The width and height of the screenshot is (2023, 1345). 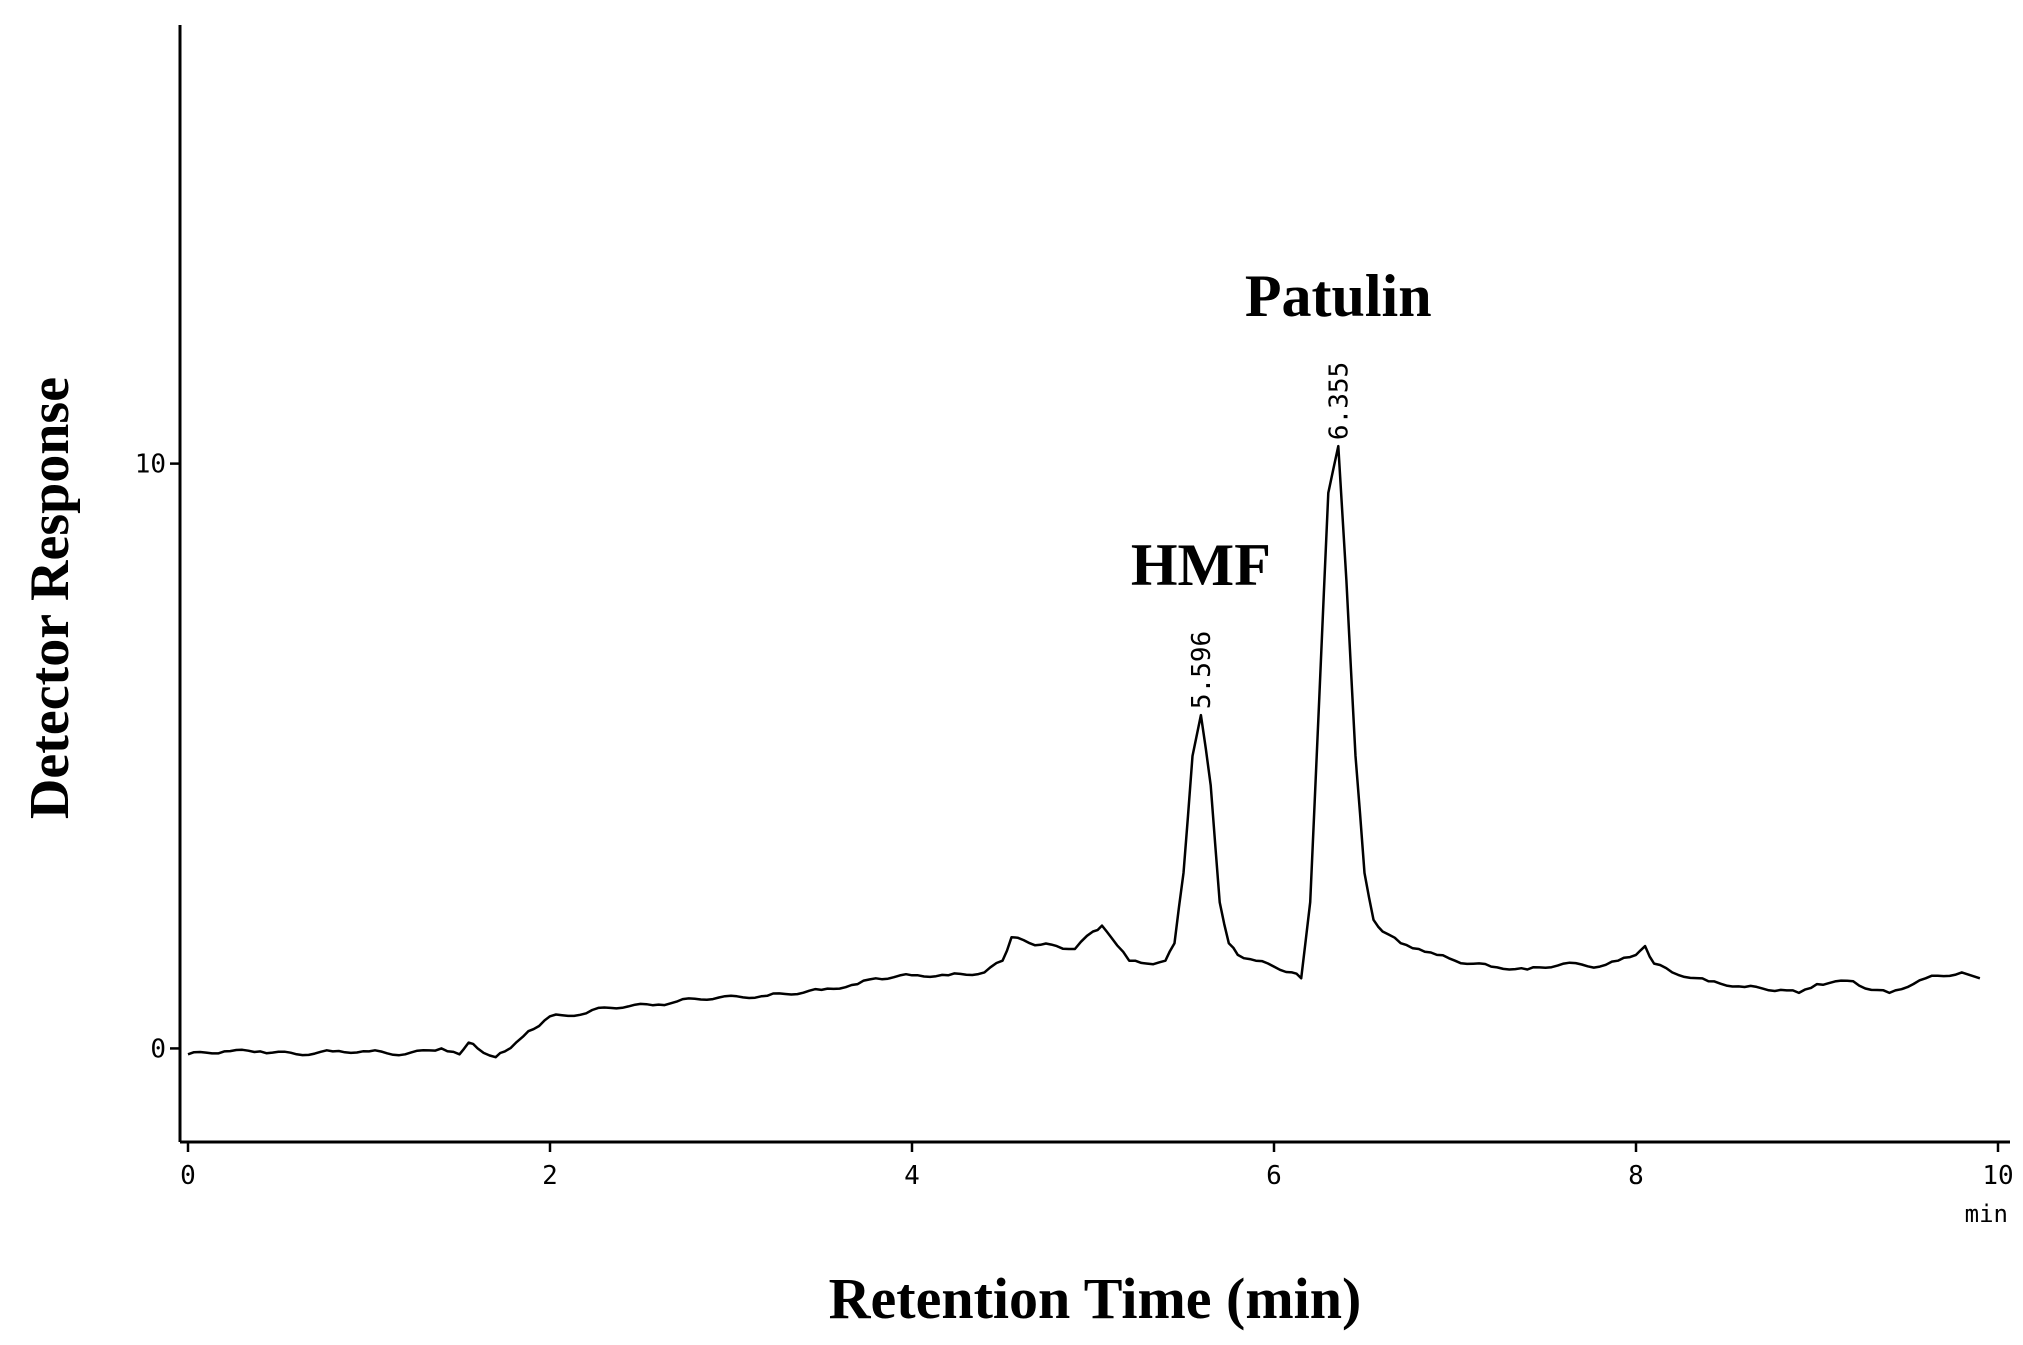 What do you see at coordinates (1986, 1214) in the screenshot?
I see `x-axis-unit-label: min` at bounding box center [1986, 1214].